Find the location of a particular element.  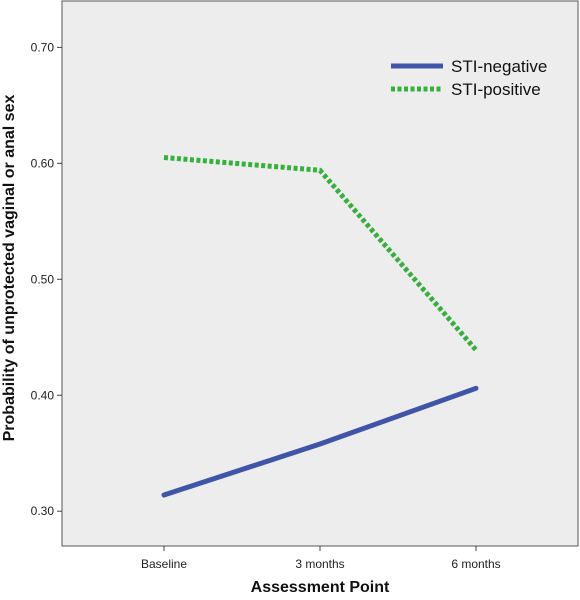

y-tick-label: 0.40 is located at coordinates (43, 395).